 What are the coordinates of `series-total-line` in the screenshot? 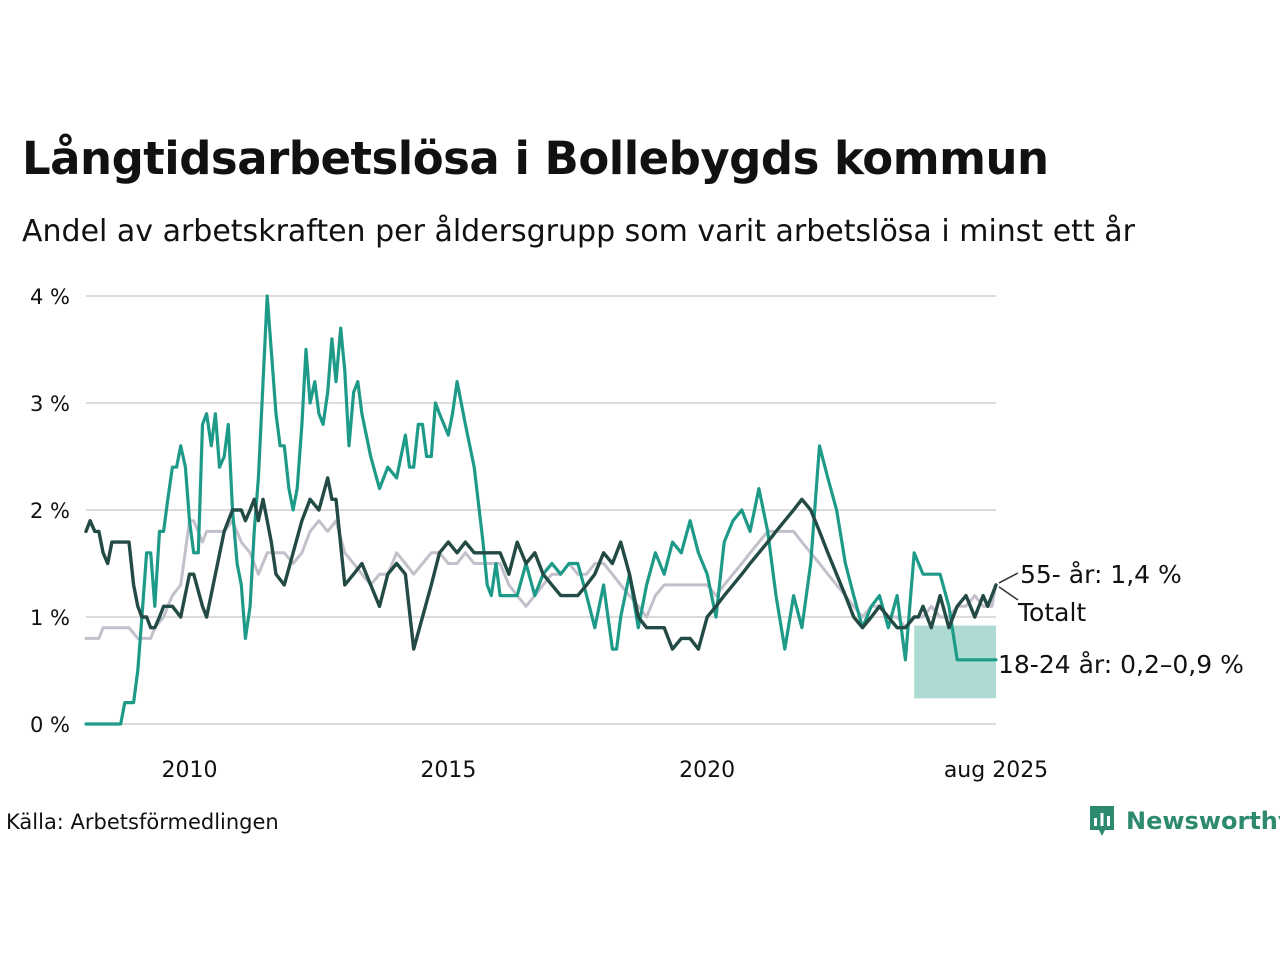 It's located at (541, 563).